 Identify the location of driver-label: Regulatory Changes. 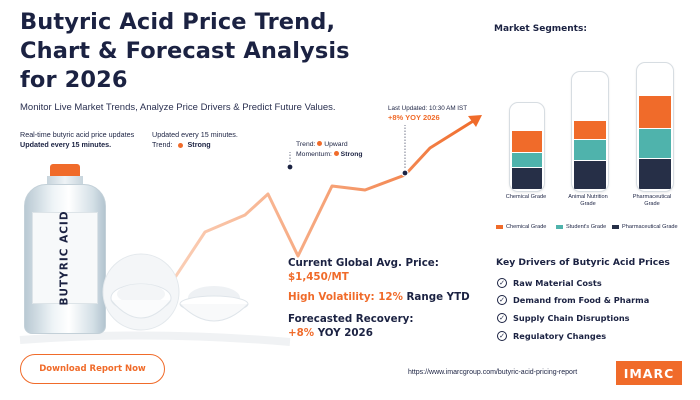
(560, 336).